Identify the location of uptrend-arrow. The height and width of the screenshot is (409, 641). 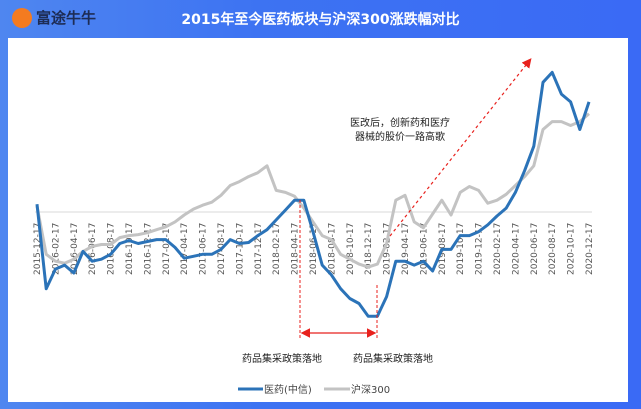
(460, 147).